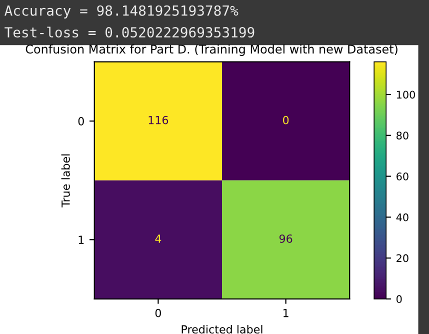 This screenshot has width=429, height=334. I want to click on color-bar-label: 60, so click(402, 176).